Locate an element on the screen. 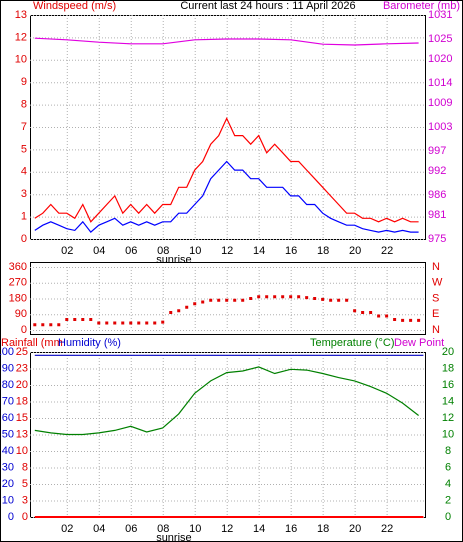 The image size is (463, 542). y3-tick-label: 90 is located at coordinates (8, 368).